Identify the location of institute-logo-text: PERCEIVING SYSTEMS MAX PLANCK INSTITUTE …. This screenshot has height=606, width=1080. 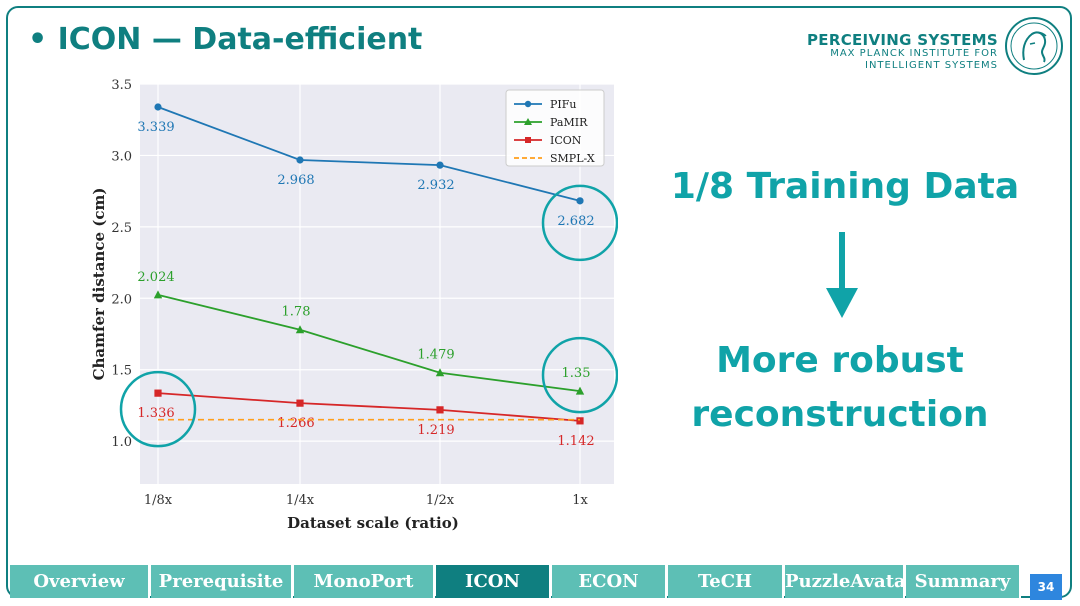
(902, 52).